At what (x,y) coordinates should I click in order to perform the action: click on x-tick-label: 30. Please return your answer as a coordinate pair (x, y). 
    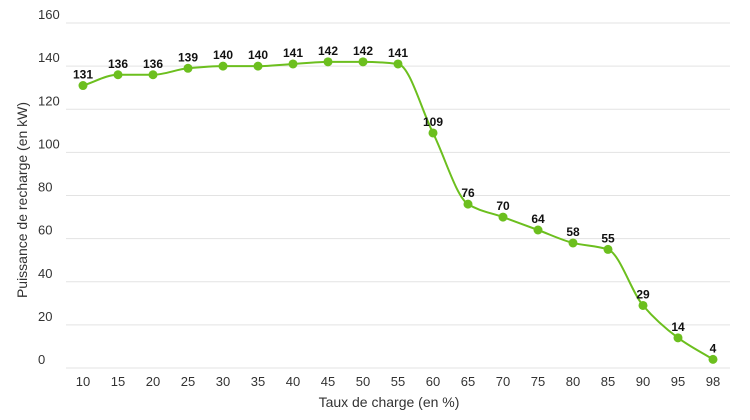
    Looking at the image, I should click on (223, 381).